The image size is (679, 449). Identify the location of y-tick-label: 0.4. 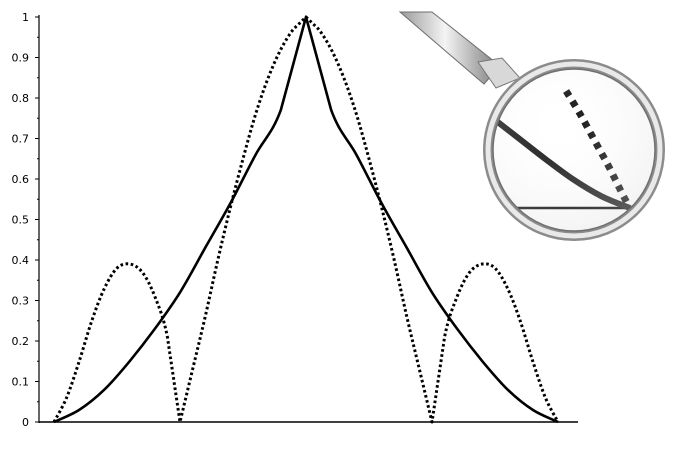
(21, 260).